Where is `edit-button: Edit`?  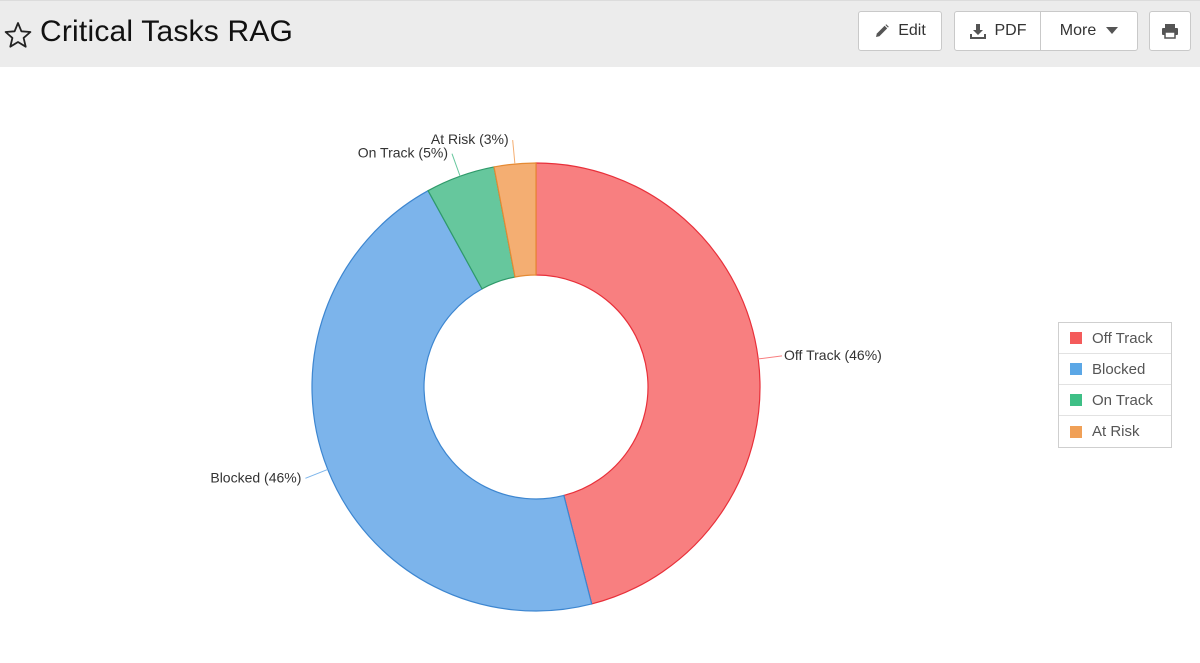 edit-button: Edit is located at coordinates (900, 31).